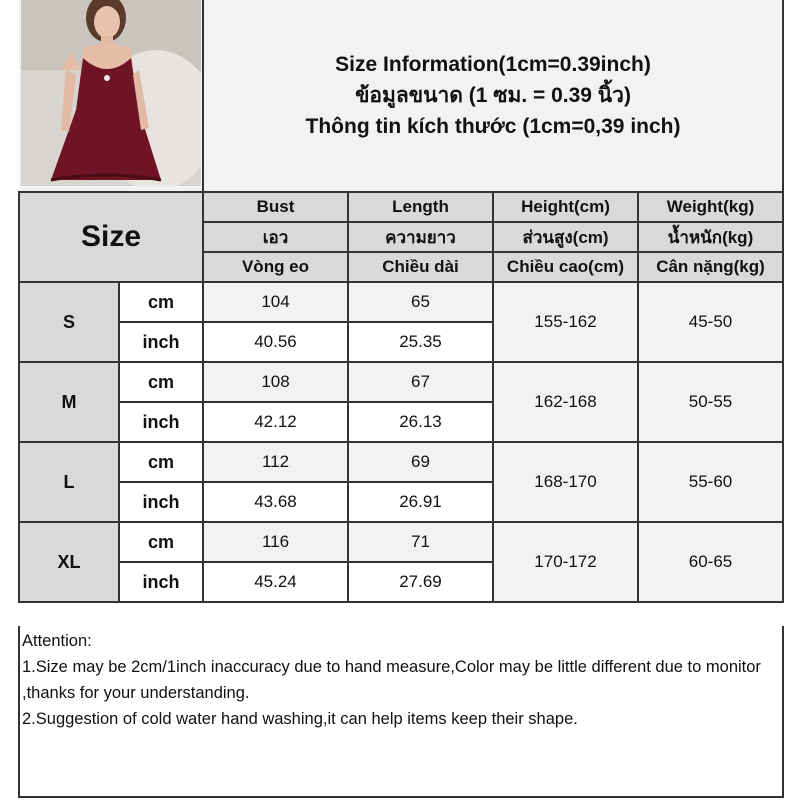 The height and width of the screenshot is (800, 800). Describe the element at coordinates (420, 267) in the screenshot. I see `col-length-vi: Chiều dài` at that location.